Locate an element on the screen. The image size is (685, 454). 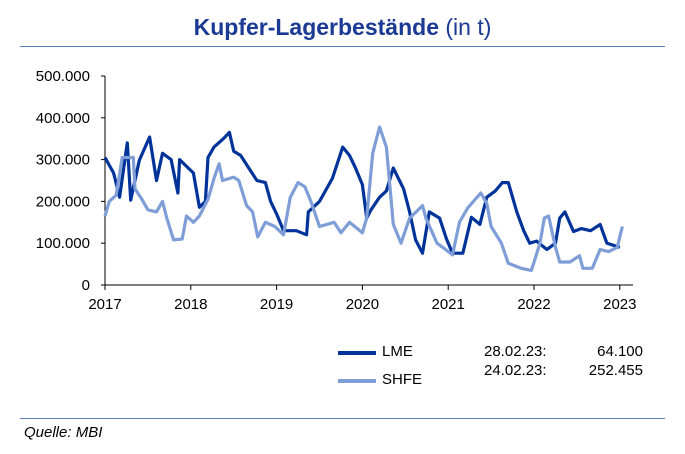
x-tick-label: 2020 is located at coordinates (362, 304).